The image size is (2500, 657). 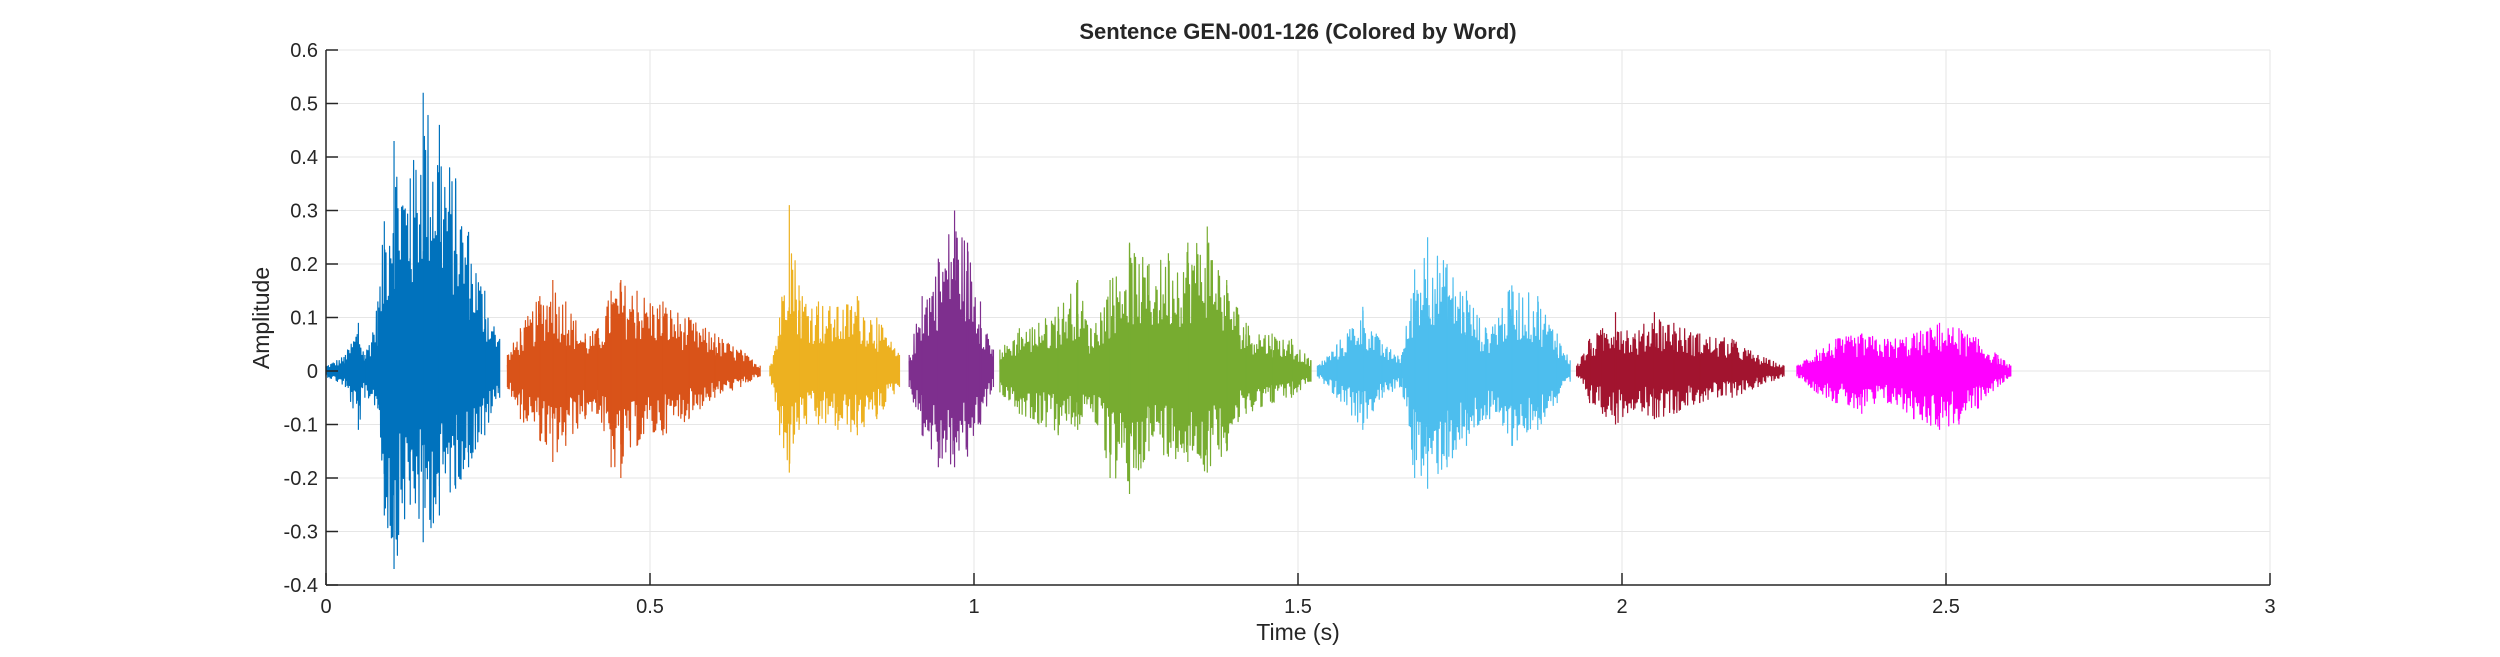 What do you see at coordinates (973, 607) in the screenshot?
I see `x-tick-label: 1` at bounding box center [973, 607].